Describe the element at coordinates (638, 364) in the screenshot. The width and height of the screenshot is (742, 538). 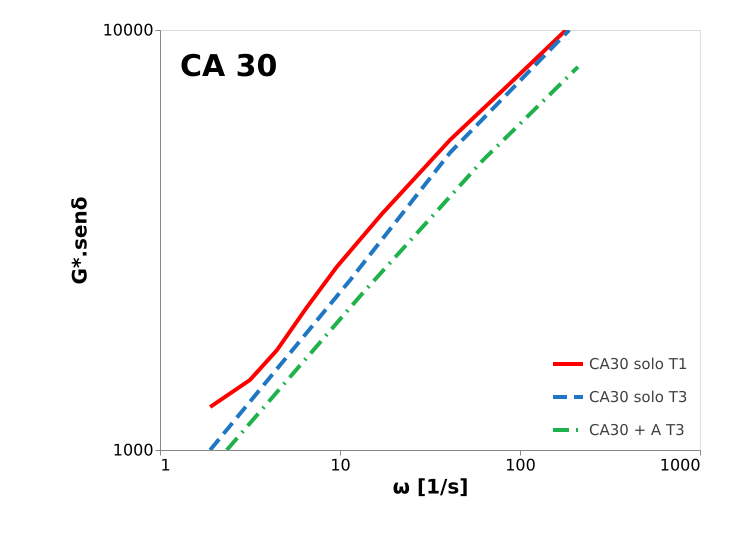
I see `legend-label: CA30 solo T1` at that location.